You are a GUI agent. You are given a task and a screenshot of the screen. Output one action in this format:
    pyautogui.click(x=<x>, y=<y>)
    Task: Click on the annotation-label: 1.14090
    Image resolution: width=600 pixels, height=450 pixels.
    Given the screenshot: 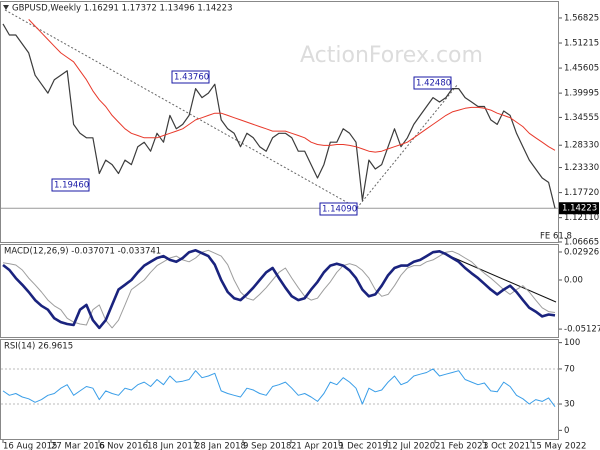 What is the action you would take?
    pyautogui.click(x=339, y=210)
    